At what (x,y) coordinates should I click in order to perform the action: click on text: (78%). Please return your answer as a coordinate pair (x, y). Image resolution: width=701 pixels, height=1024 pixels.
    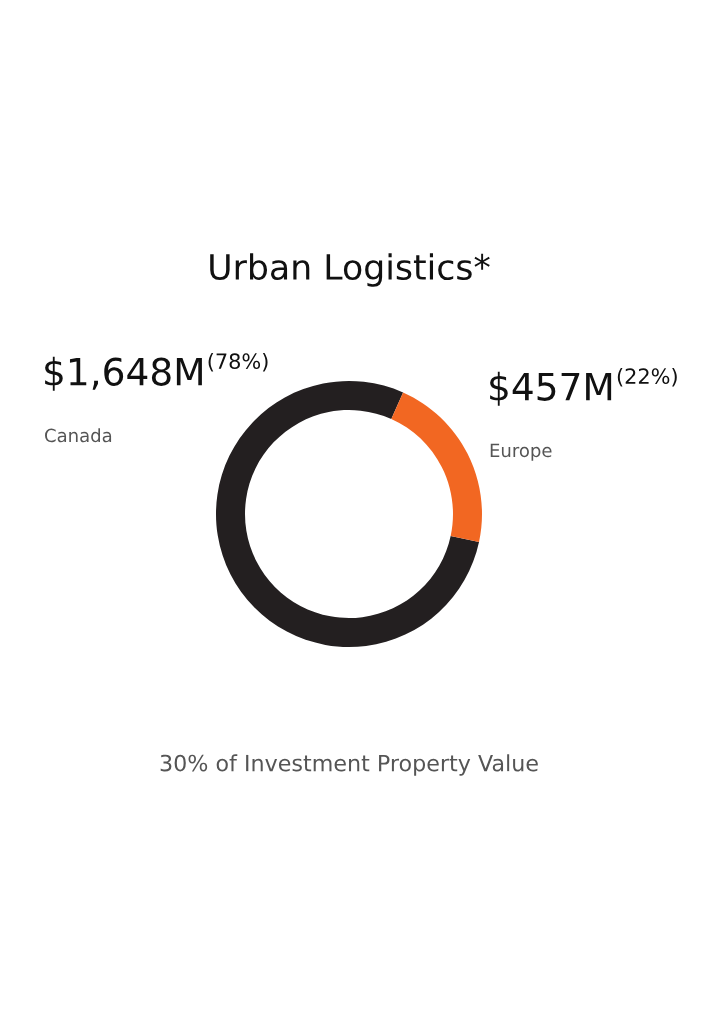
    Looking at the image, I should click on (238, 362).